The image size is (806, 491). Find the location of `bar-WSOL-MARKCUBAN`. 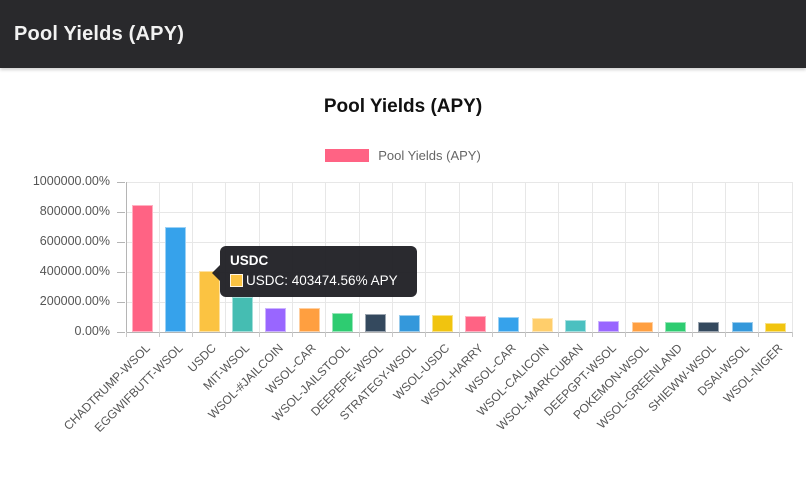

bar-WSOL-MARKCUBAN is located at coordinates (576, 326).